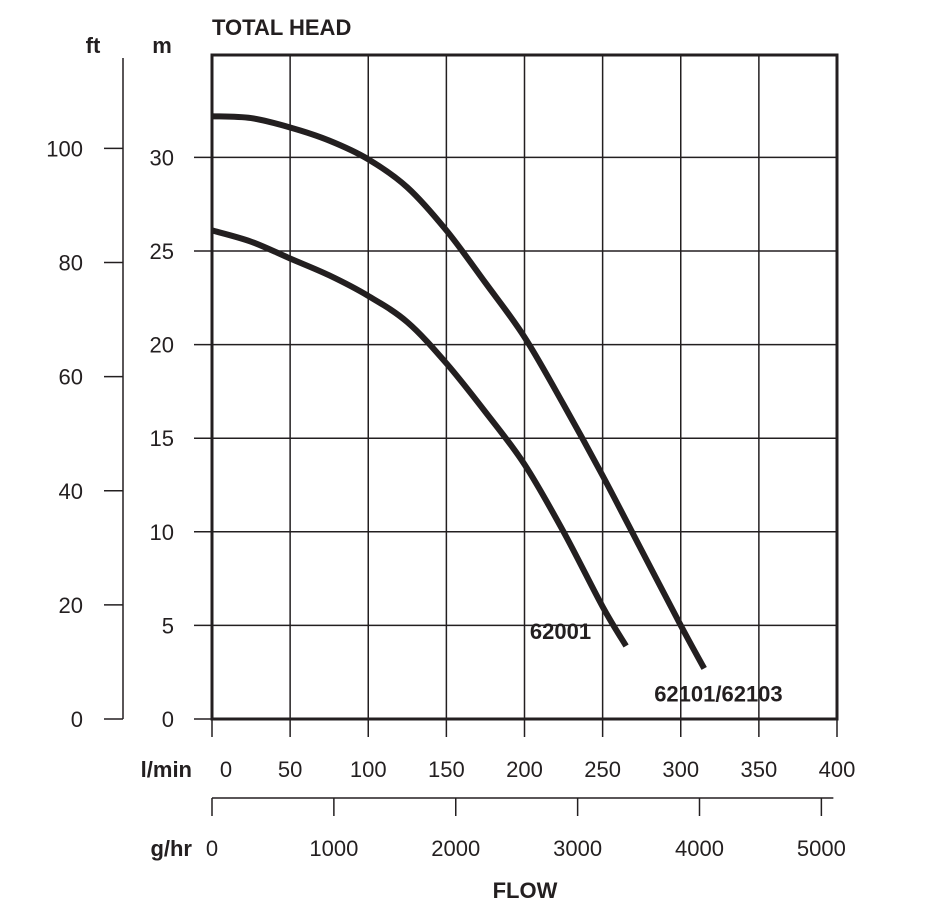  What do you see at coordinates (71, 263) in the screenshot?
I see `y-tick-label-ft: 80` at bounding box center [71, 263].